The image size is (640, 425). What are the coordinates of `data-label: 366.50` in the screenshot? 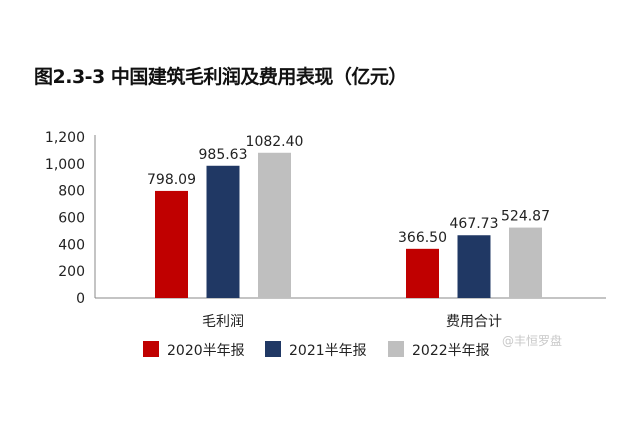 It's located at (422, 238).